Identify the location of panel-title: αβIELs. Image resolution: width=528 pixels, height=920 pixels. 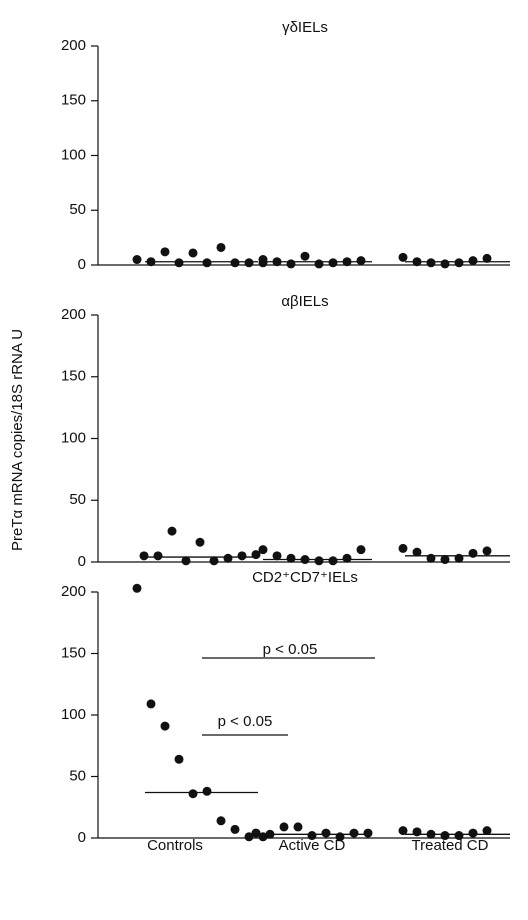
(304, 301).